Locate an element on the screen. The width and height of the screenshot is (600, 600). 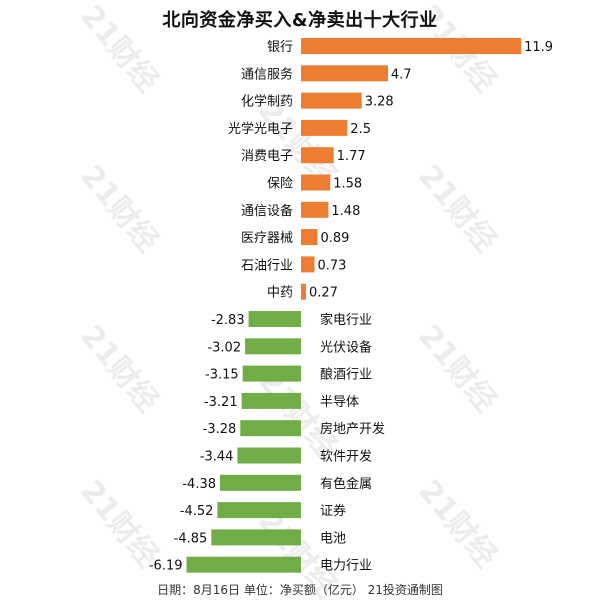
value-label: -2.83 is located at coordinates (228, 320).